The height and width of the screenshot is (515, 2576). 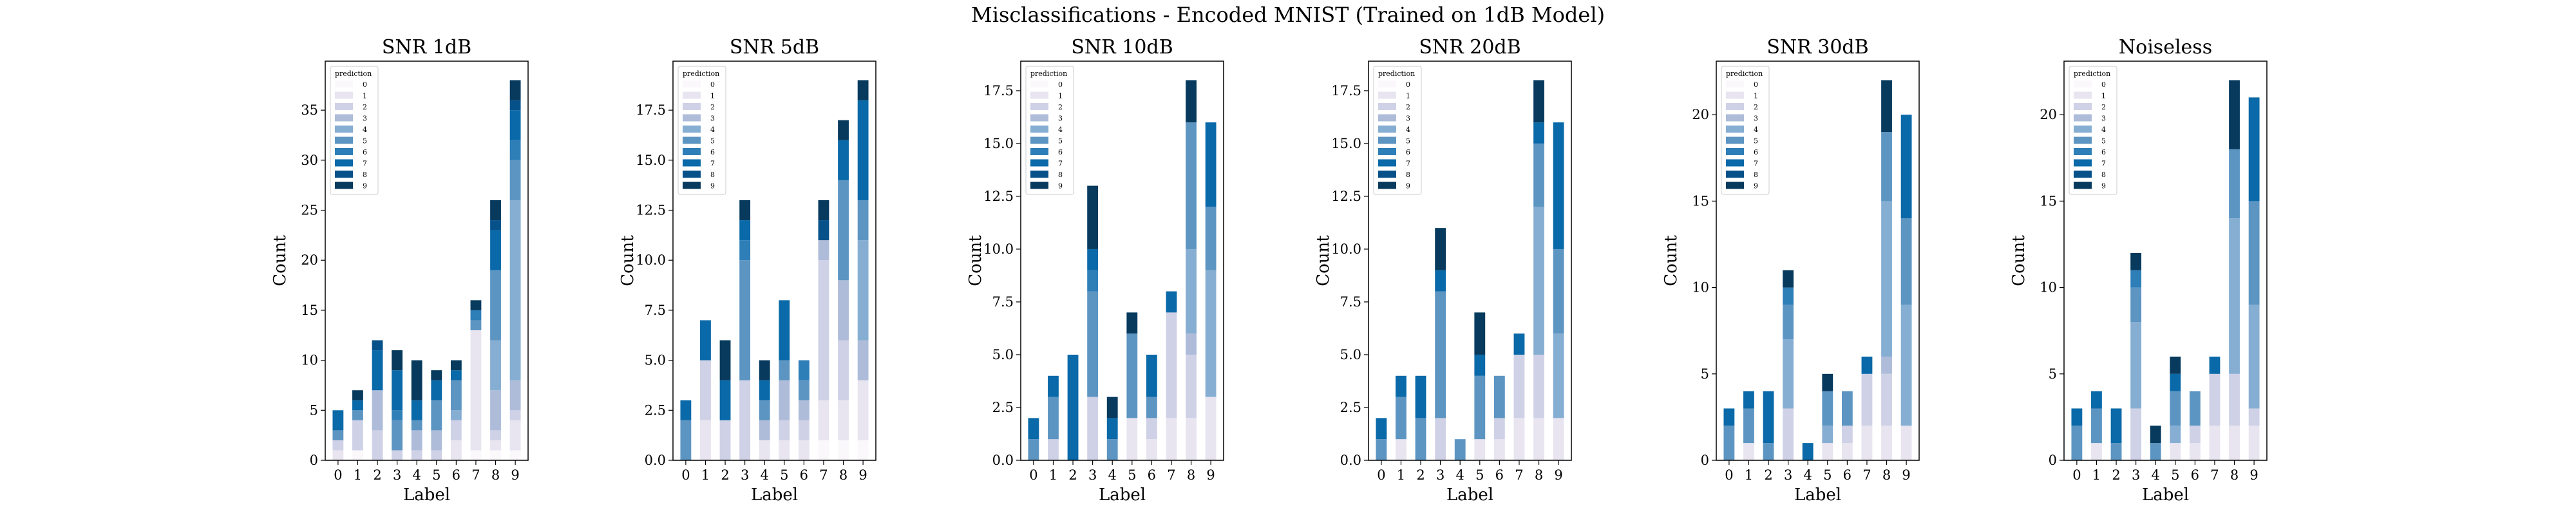 What do you see at coordinates (725, 475) in the screenshot?
I see `x-tick-label: 2` at bounding box center [725, 475].